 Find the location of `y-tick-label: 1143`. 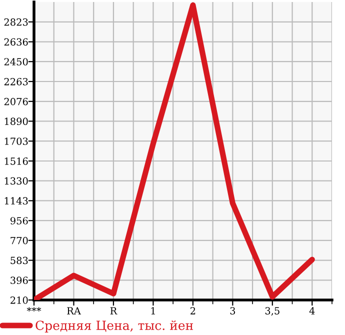

y-tick-label: 1143 is located at coordinates (16, 201).